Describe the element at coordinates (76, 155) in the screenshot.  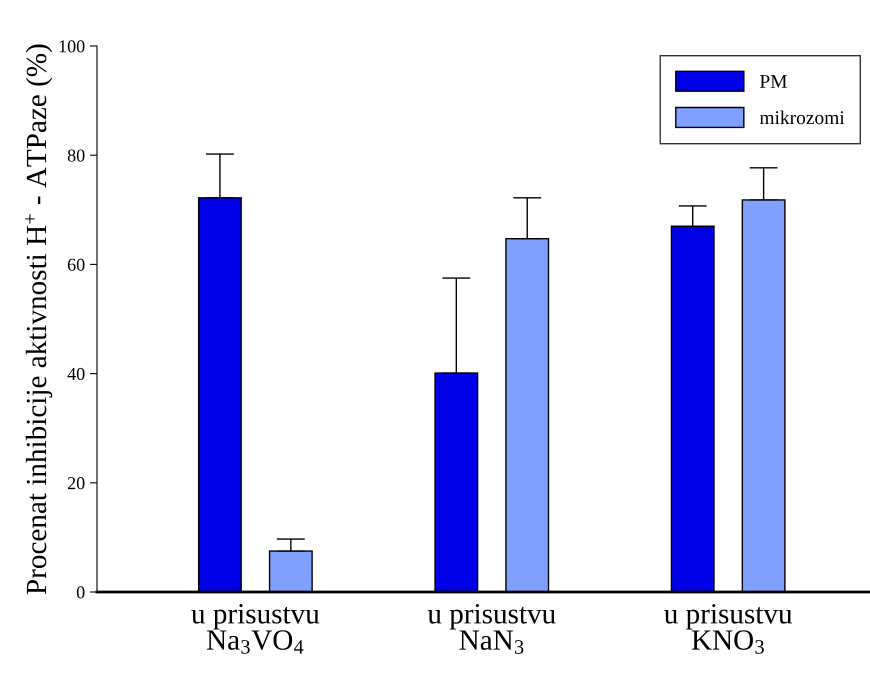
I see `y-tick-label: 80` at that location.